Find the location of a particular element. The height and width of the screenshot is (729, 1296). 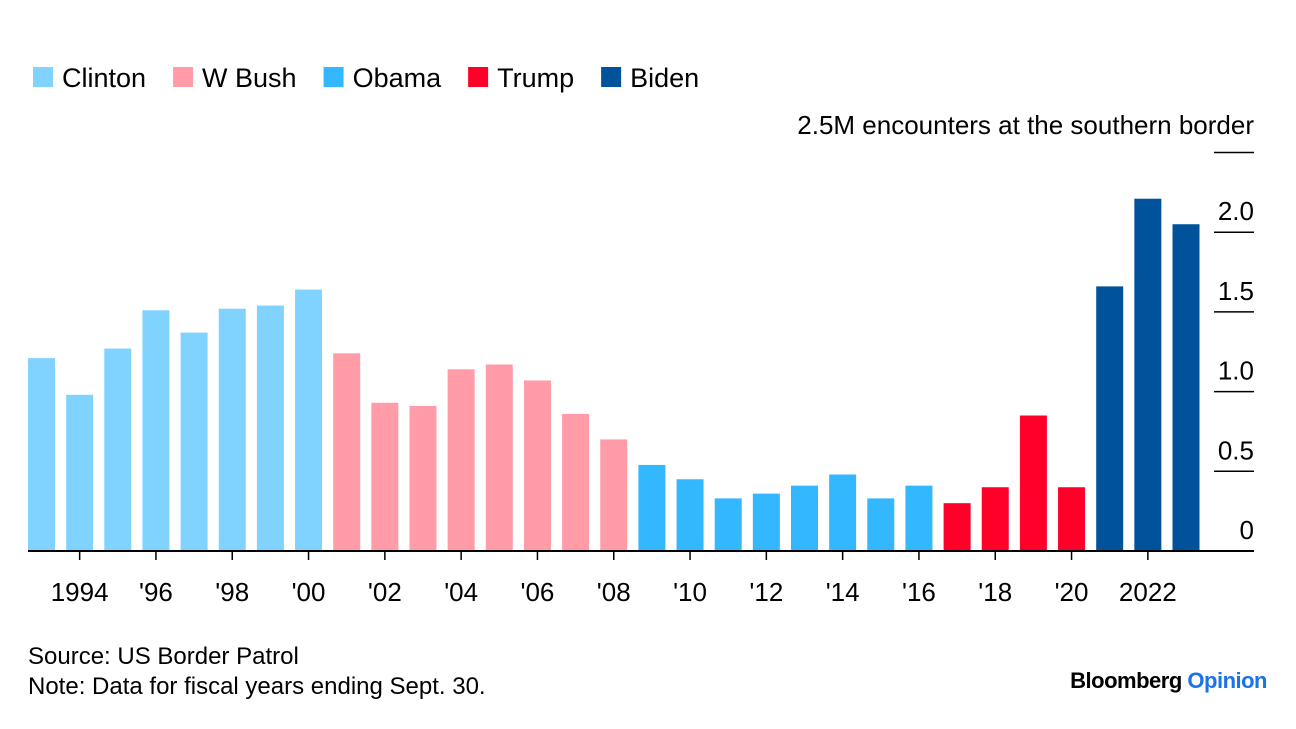

x-tick-label: 1994 is located at coordinates (80, 592).